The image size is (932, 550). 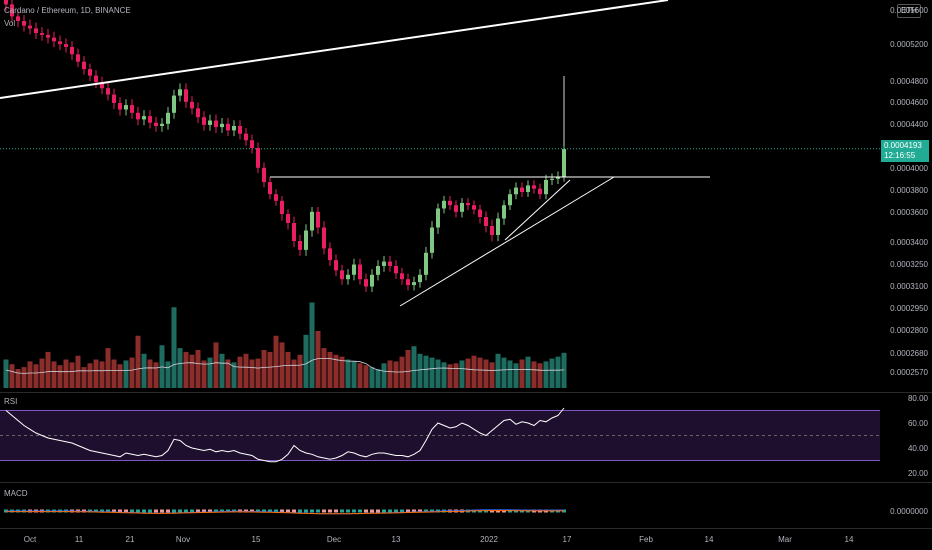 I want to click on price-tick: 0.0002950, so click(x=909, y=308).